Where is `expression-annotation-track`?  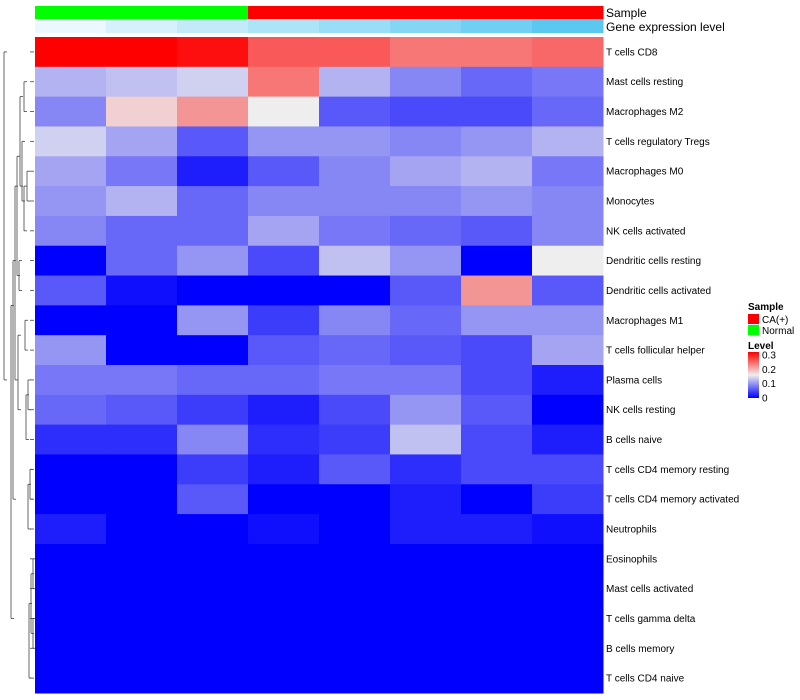 expression-annotation-track is located at coordinates (319, 26).